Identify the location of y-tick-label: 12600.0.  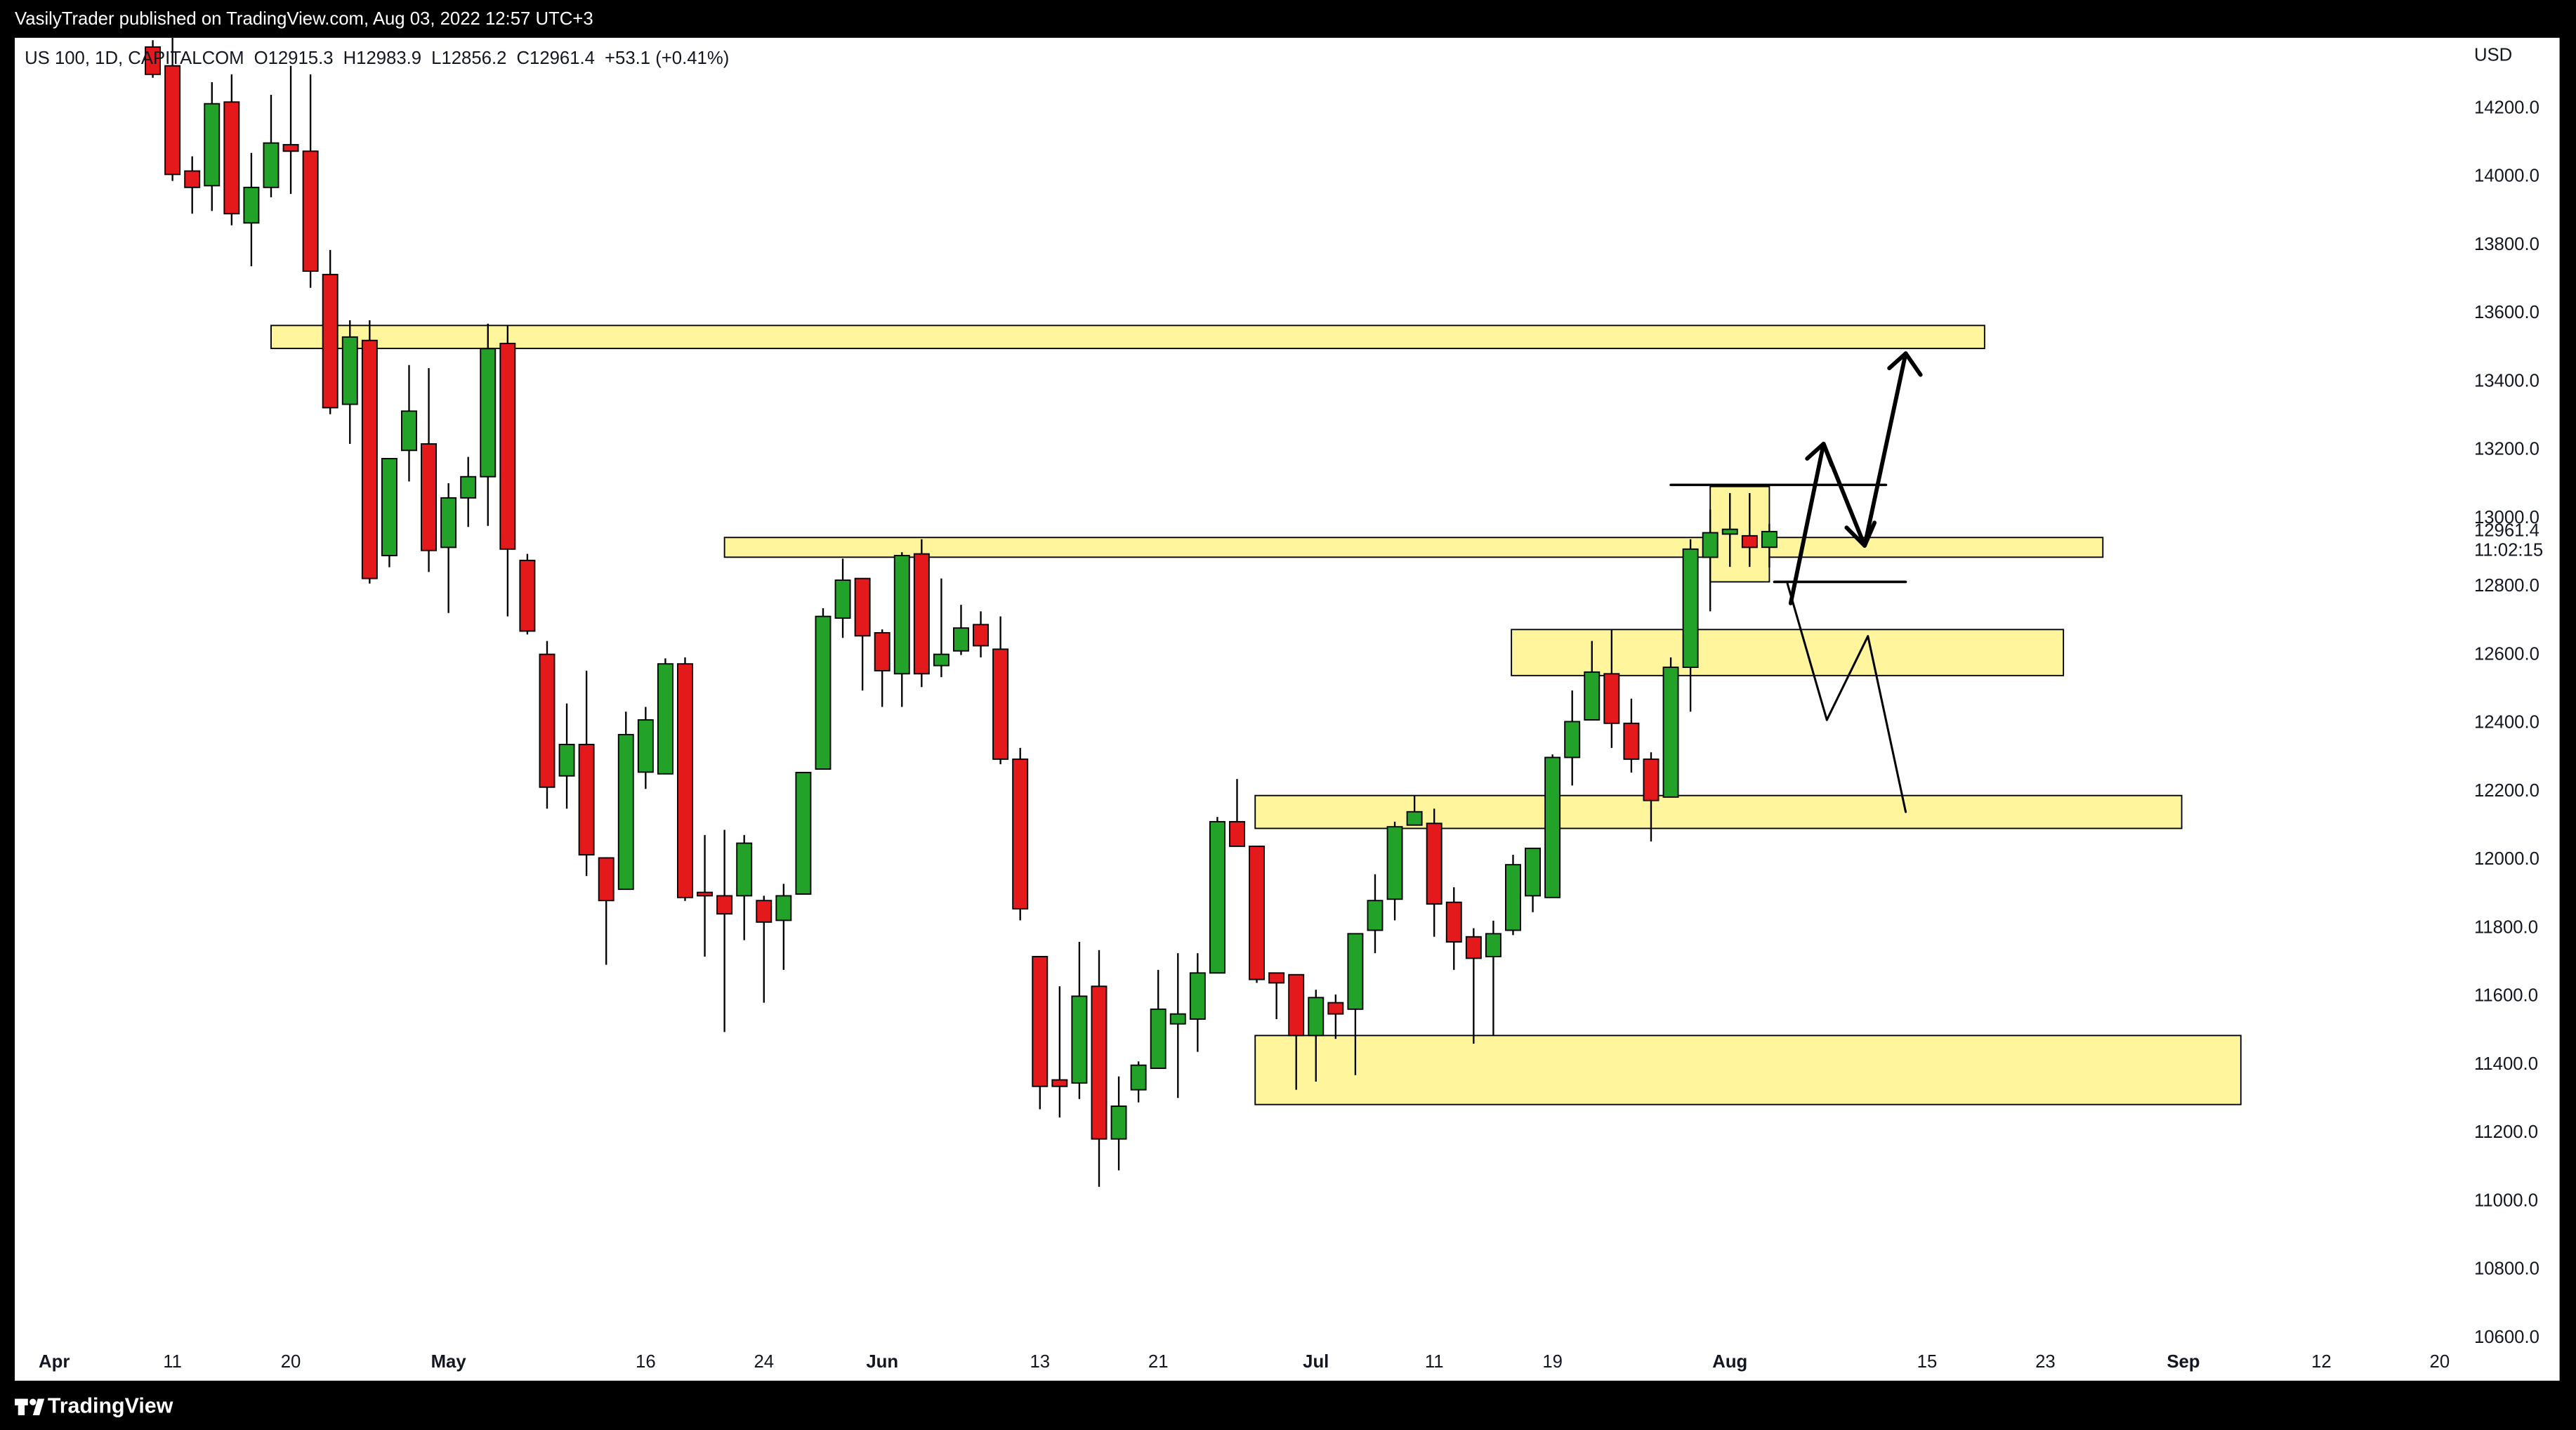
(2506, 654).